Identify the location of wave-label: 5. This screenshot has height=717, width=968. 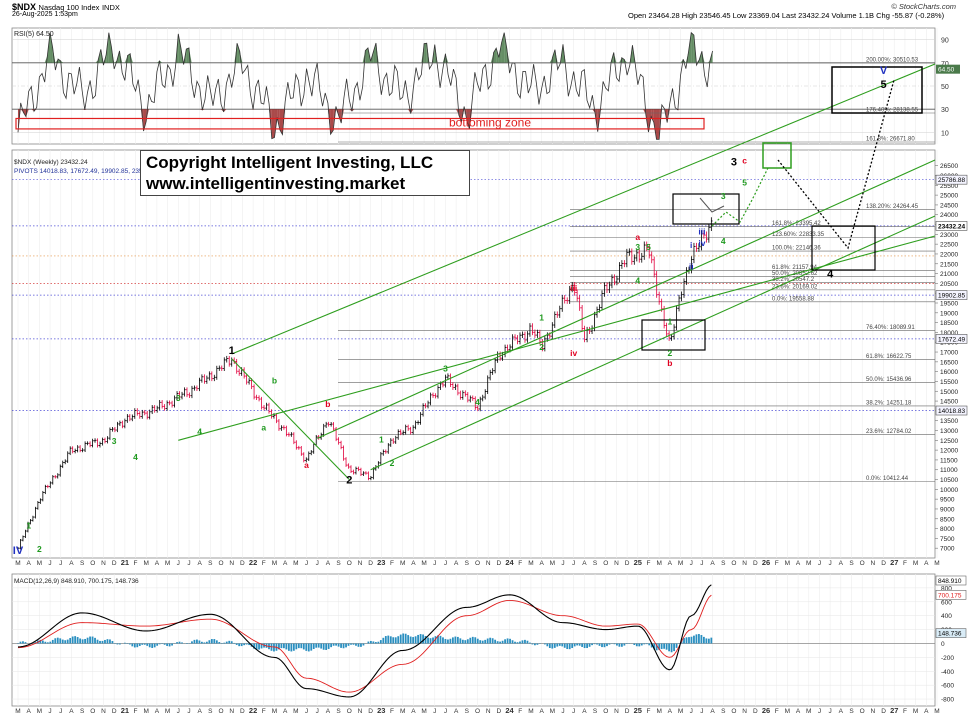
(648, 247).